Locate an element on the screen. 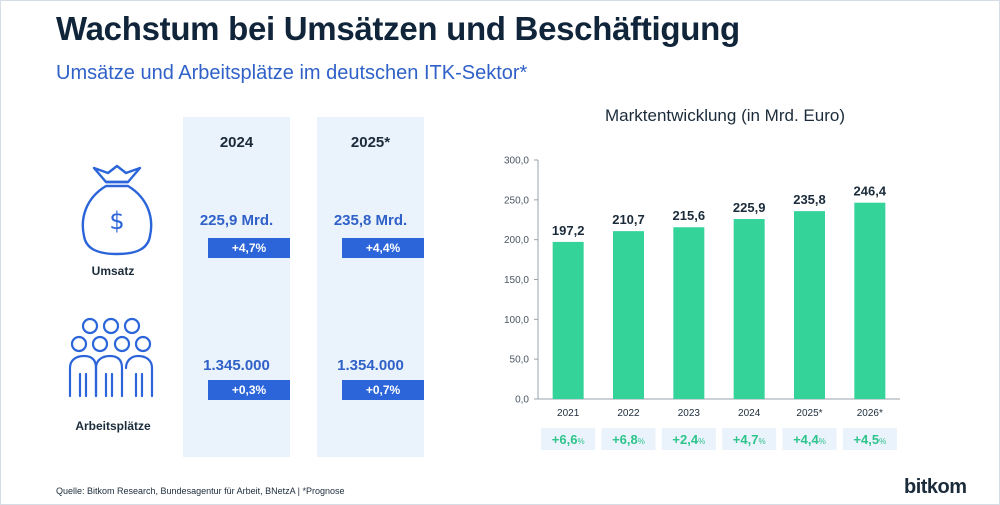 The width and height of the screenshot is (1000, 505). x-tick-label: 2021 is located at coordinates (568, 413).